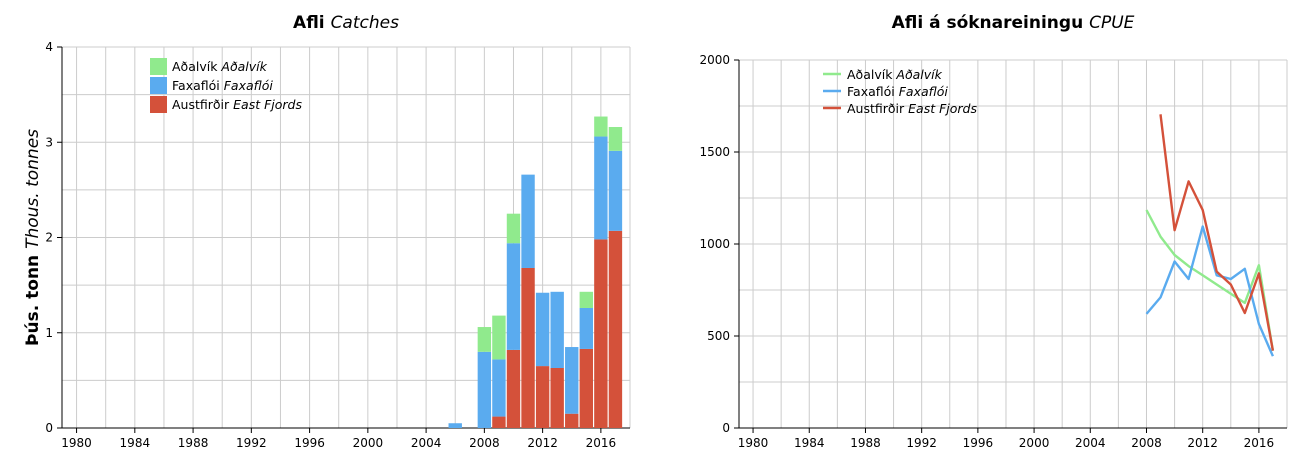  Describe the element at coordinates (196, 66) in the screenshot. I see `catches-legend-label-name: Aðalvík` at that location.